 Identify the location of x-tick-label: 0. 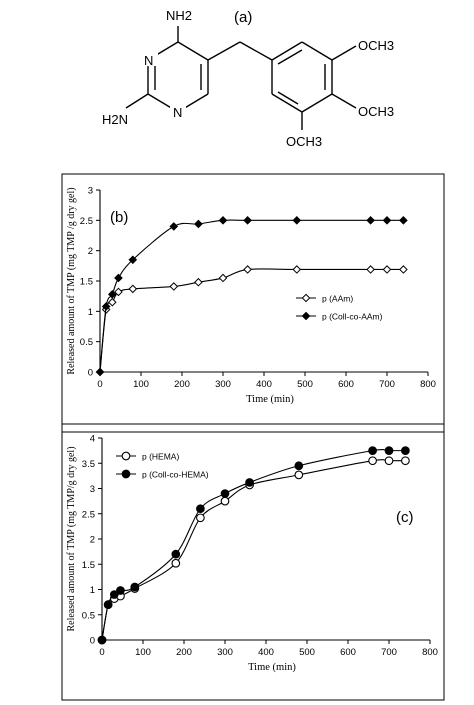
(99, 384).